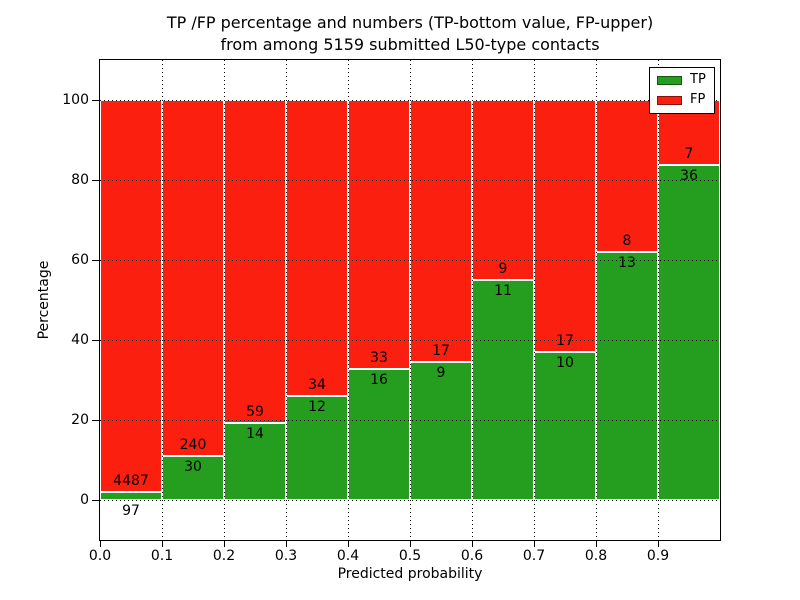 This screenshot has width=800, height=600. What do you see at coordinates (80, 180) in the screenshot?
I see `y-tick-label: 80` at bounding box center [80, 180].